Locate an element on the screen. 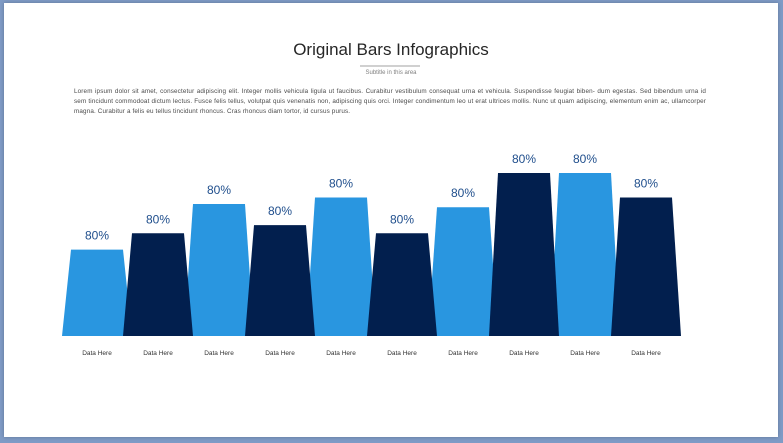  title-underline is located at coordinates (390, 66).